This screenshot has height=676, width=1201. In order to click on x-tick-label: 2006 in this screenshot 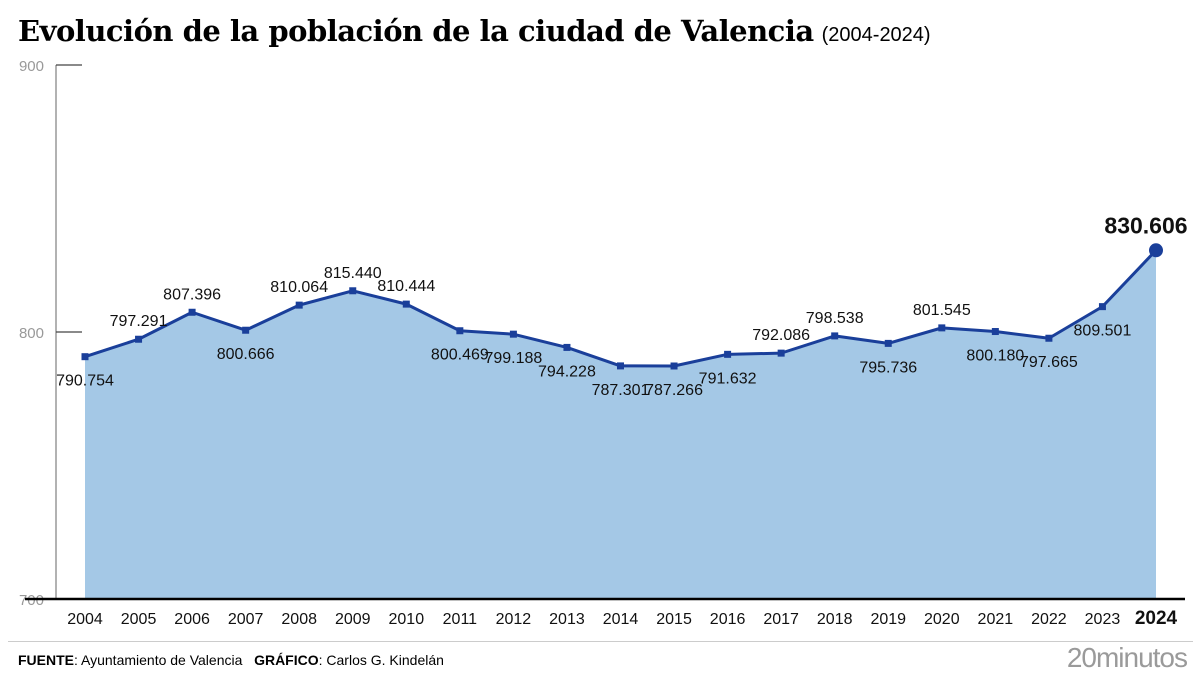, I will do `click(192, 619)`.